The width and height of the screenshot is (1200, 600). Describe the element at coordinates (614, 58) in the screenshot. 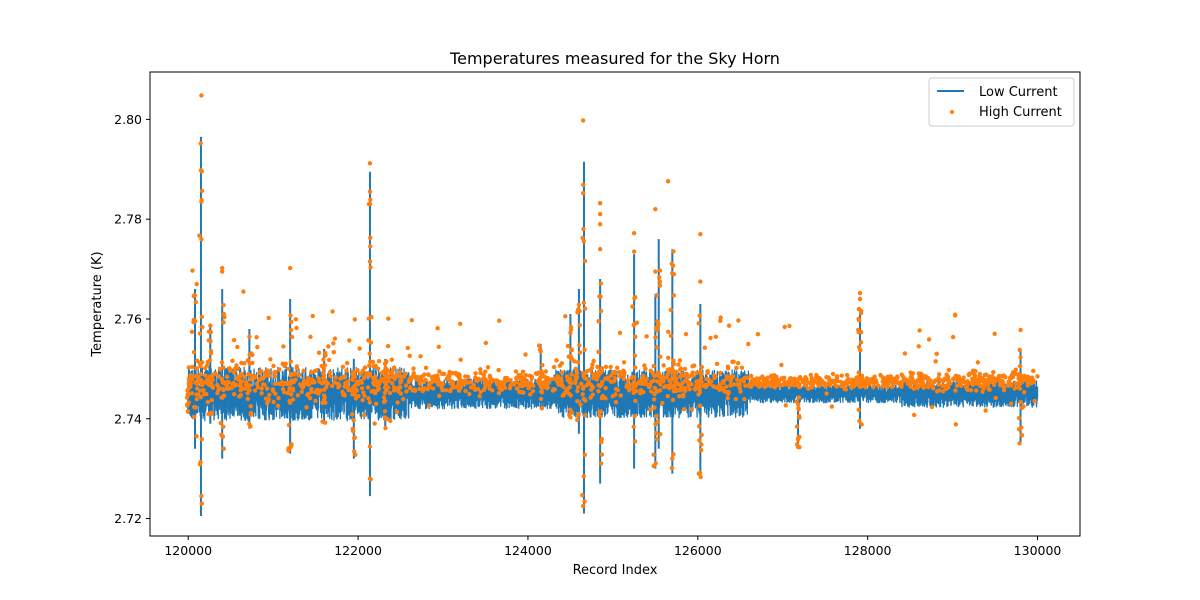

I see `chart-title: Temperatures measured for the Sky Horn` at that location.